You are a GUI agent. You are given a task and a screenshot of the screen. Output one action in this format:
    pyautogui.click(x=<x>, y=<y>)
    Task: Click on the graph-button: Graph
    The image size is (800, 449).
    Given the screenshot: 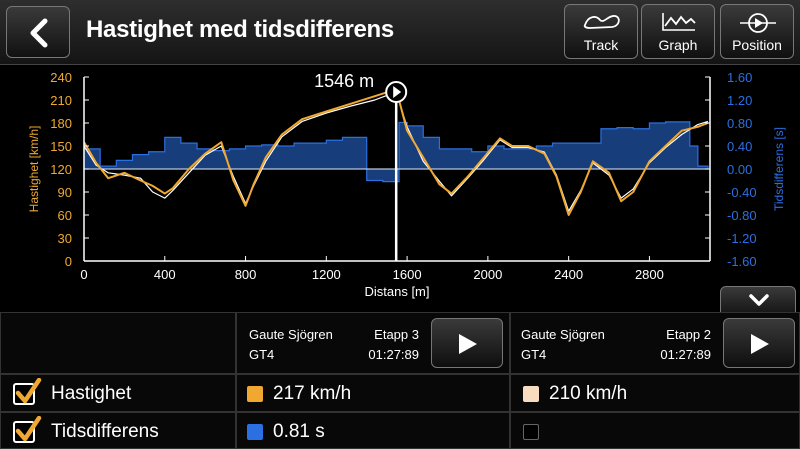 What is the action you would take?
    pyautogui.click(x=678, y=31)
    